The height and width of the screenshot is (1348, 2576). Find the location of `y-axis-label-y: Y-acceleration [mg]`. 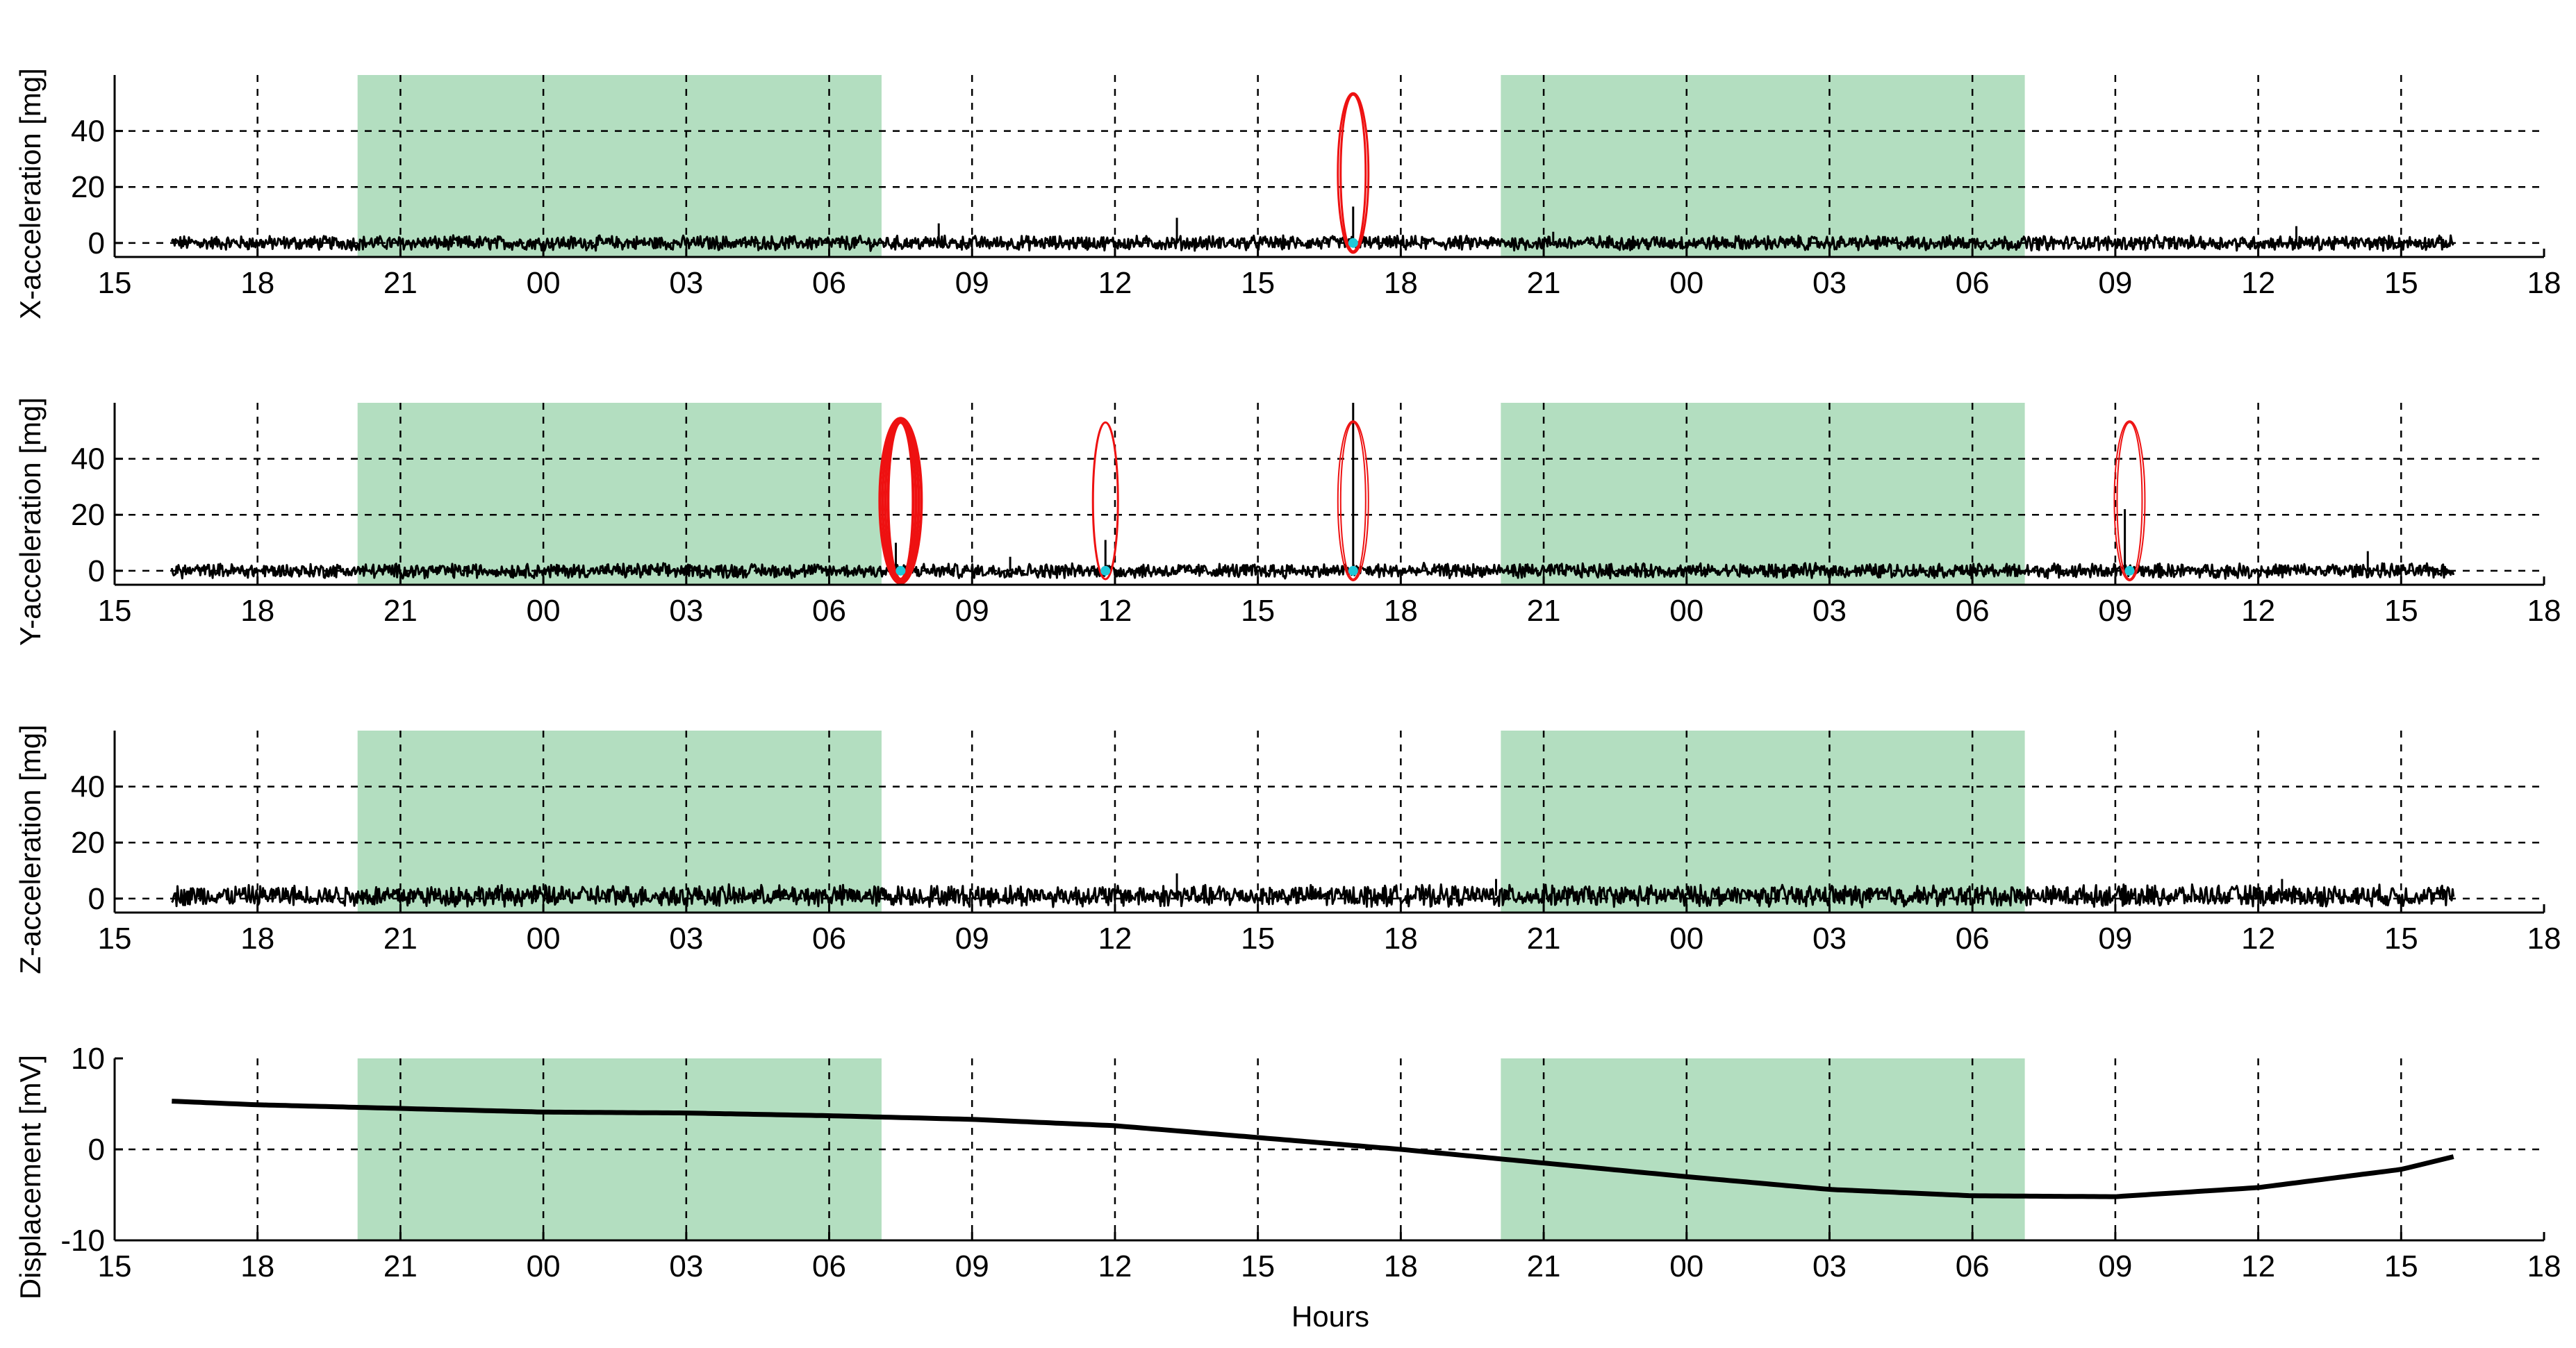

y-axis-label-y: Y-acceleration [mg] is located at coordinates (31, 521).